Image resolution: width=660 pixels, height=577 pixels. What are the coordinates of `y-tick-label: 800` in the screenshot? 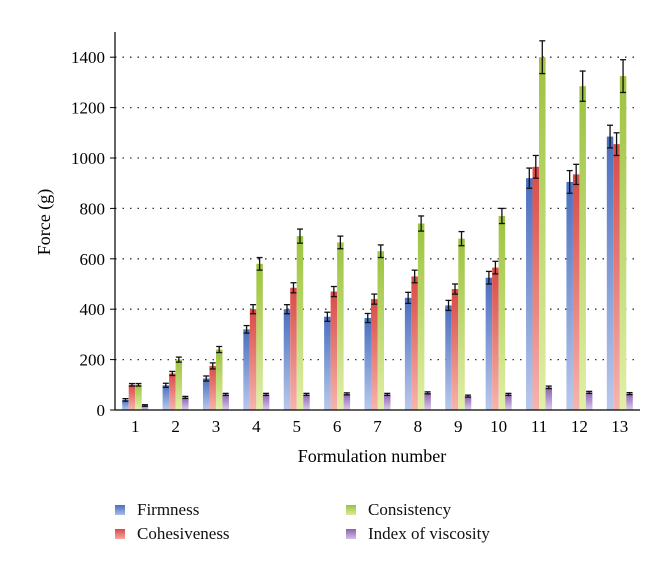 It's located at (93, 208).